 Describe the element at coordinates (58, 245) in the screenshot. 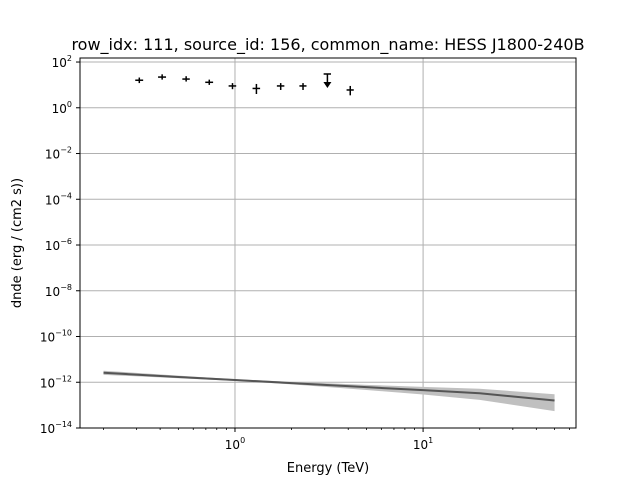

I see `y-tick-label: 10⁻⁶` at that location.